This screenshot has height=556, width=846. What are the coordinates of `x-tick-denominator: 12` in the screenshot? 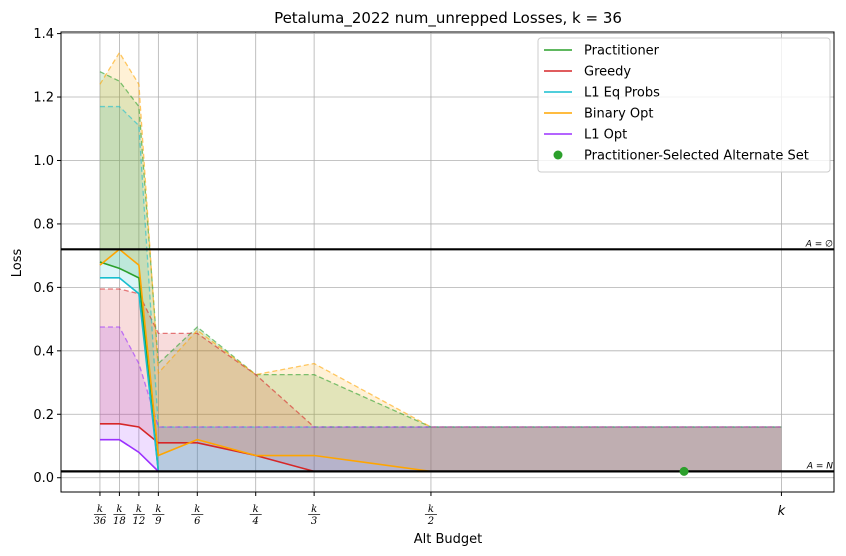 It's located at (139, 521).